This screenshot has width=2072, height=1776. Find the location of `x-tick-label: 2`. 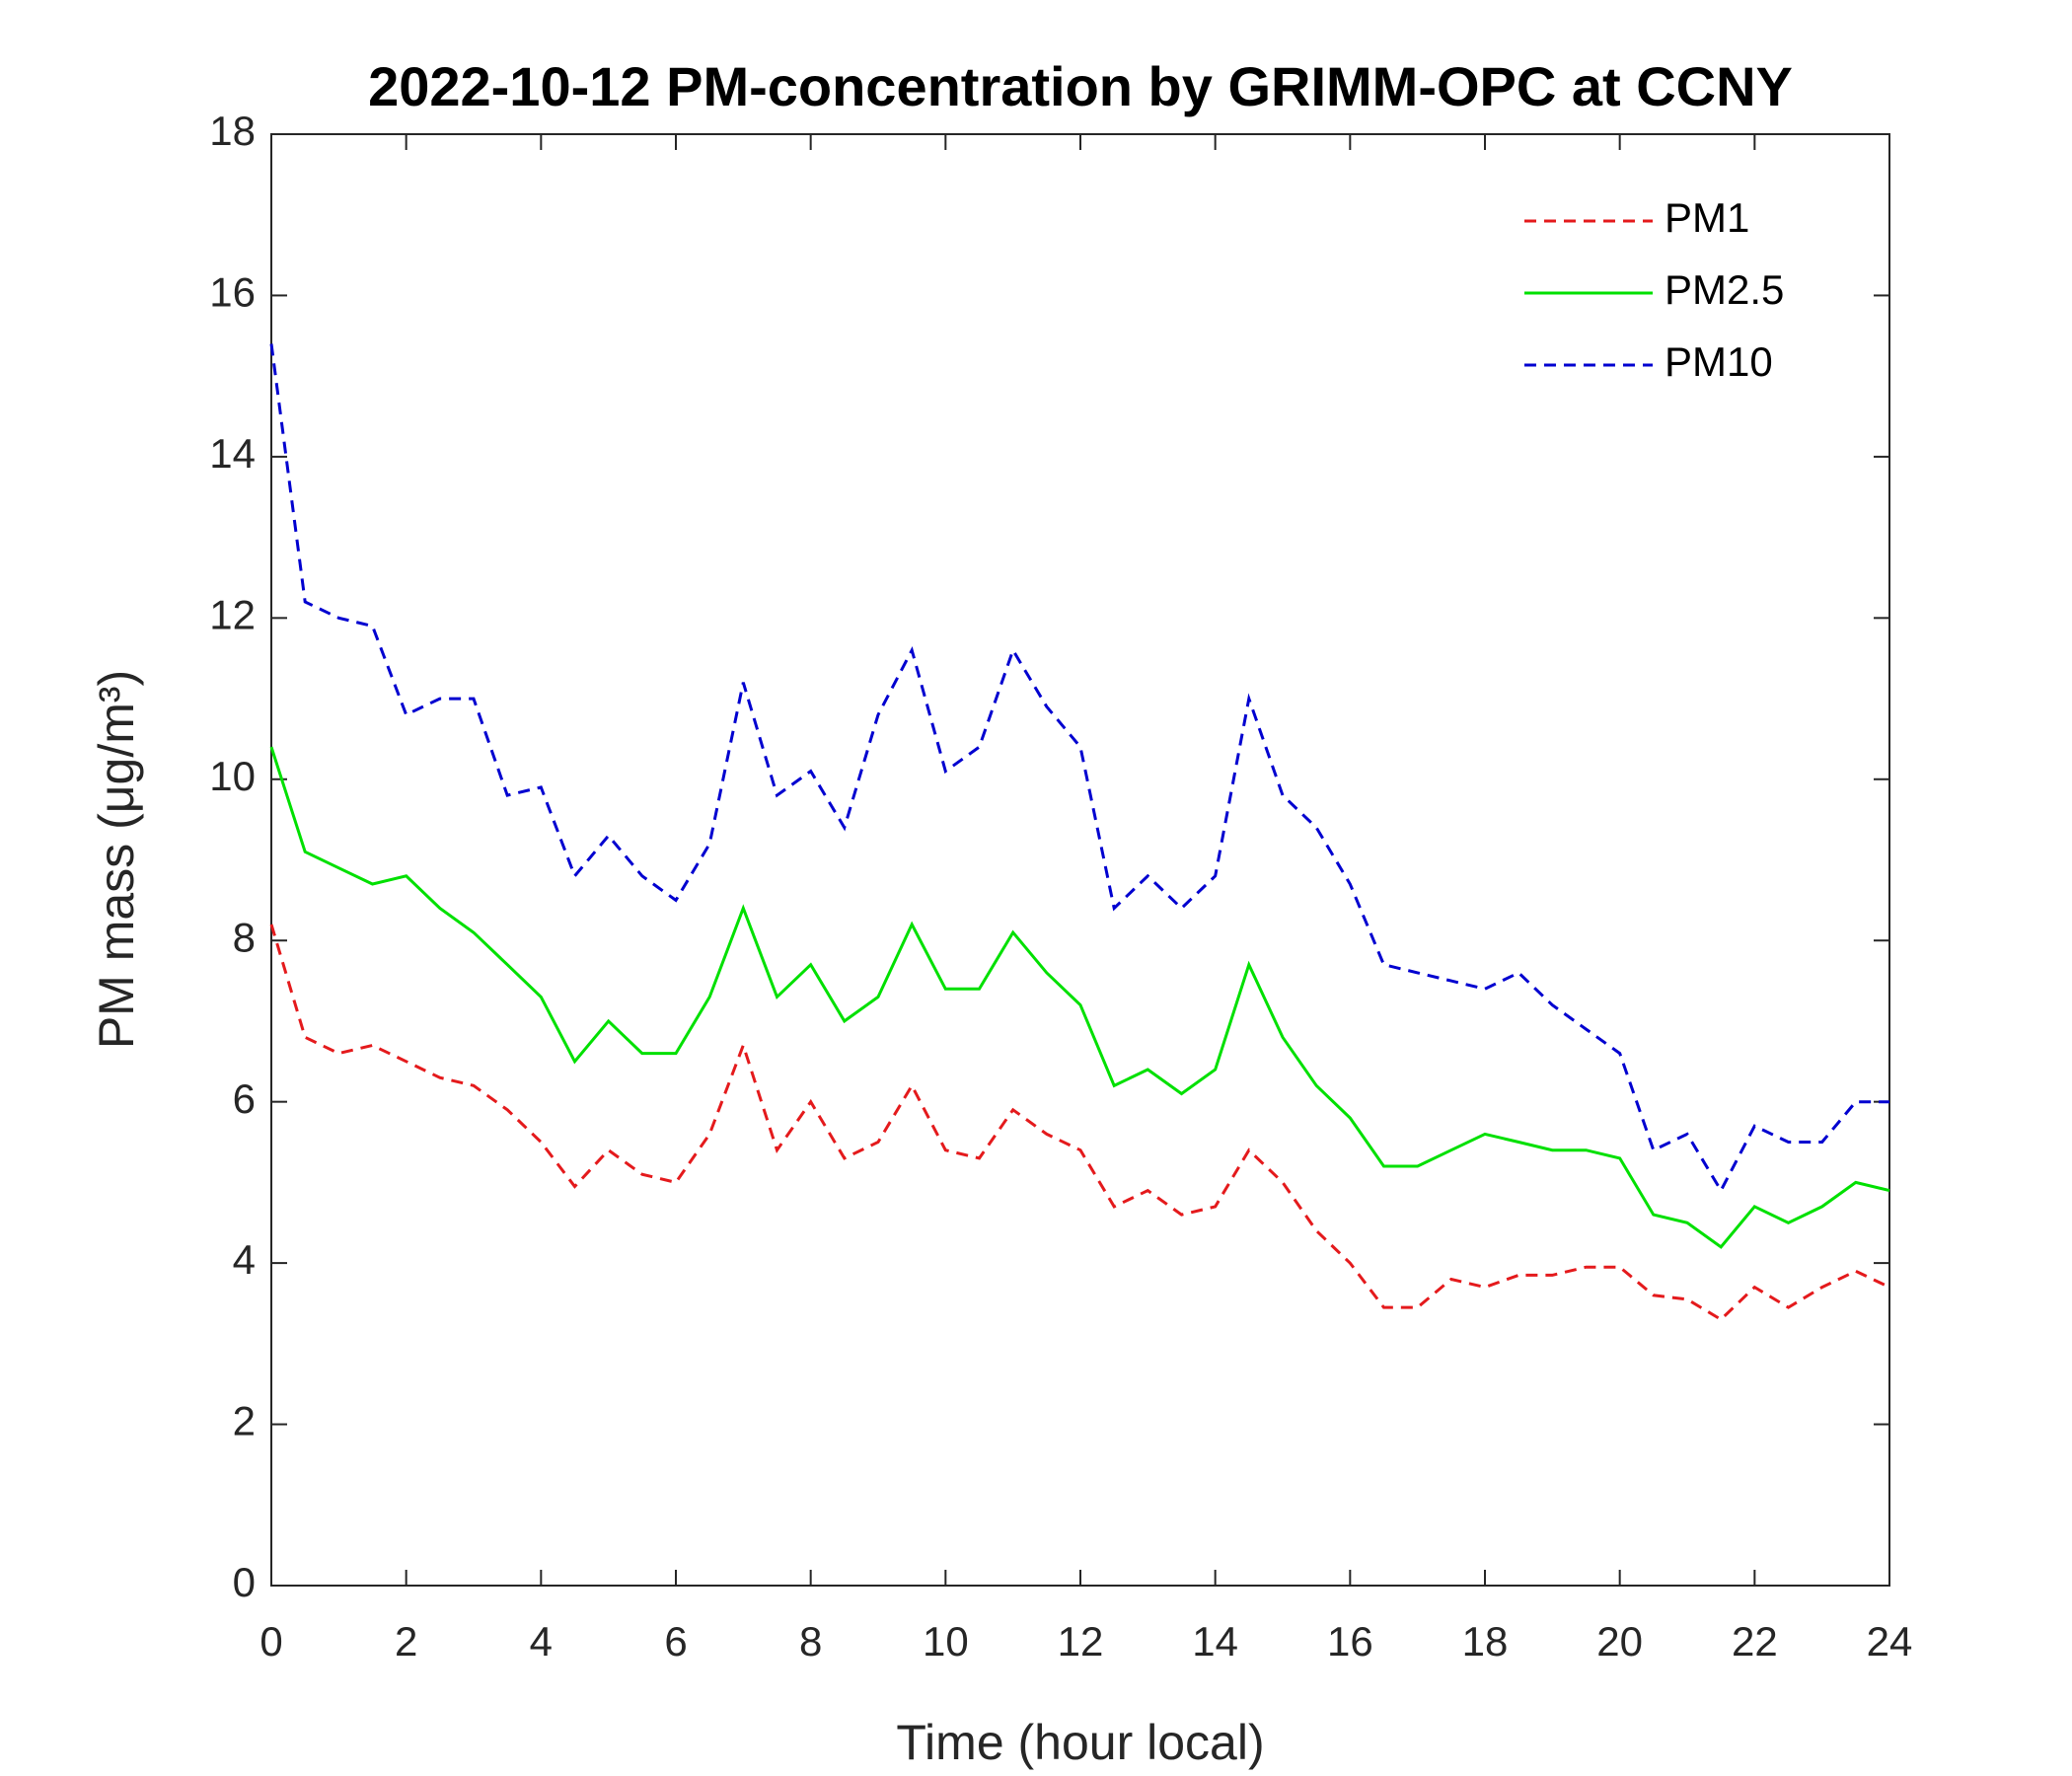

x-tick-label: 2 is located at coordinates (406, 1642).